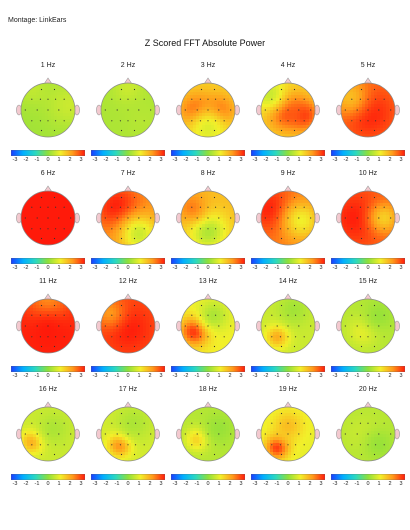 The height and width of the screenshot is (530, 410). Describe the element at coordinates (205, 43) in the screenshot. I see `figure-title: Z Scored FFT Absolute Power` at that location.